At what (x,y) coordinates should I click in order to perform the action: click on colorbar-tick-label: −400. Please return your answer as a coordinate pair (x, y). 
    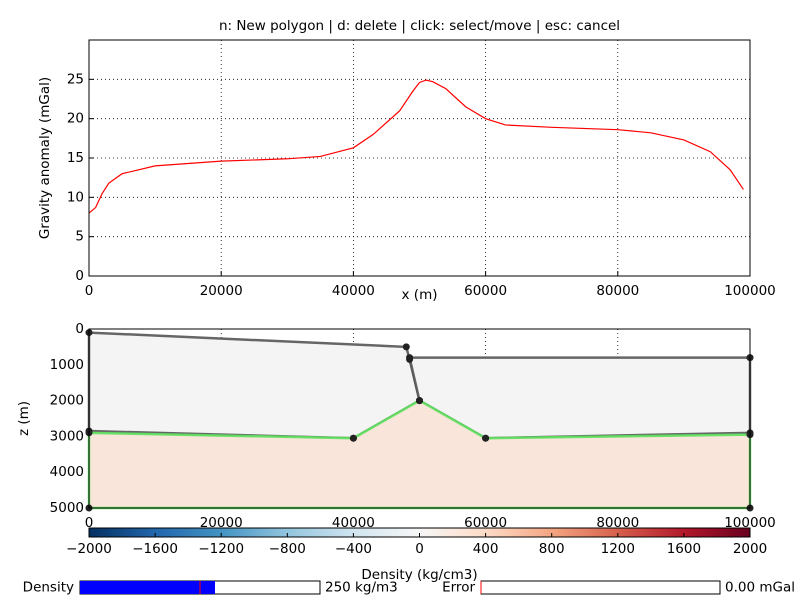
    Looking at the image, I should click on (353, 549).